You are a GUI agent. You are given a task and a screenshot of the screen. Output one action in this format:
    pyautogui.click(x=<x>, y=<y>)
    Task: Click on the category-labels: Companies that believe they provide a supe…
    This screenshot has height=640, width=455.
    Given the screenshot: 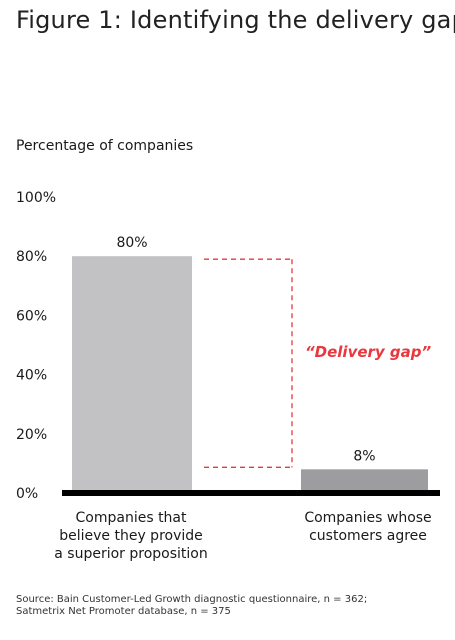 What is the action you would take?
    pyautogui.click(x=242, y=536)
    